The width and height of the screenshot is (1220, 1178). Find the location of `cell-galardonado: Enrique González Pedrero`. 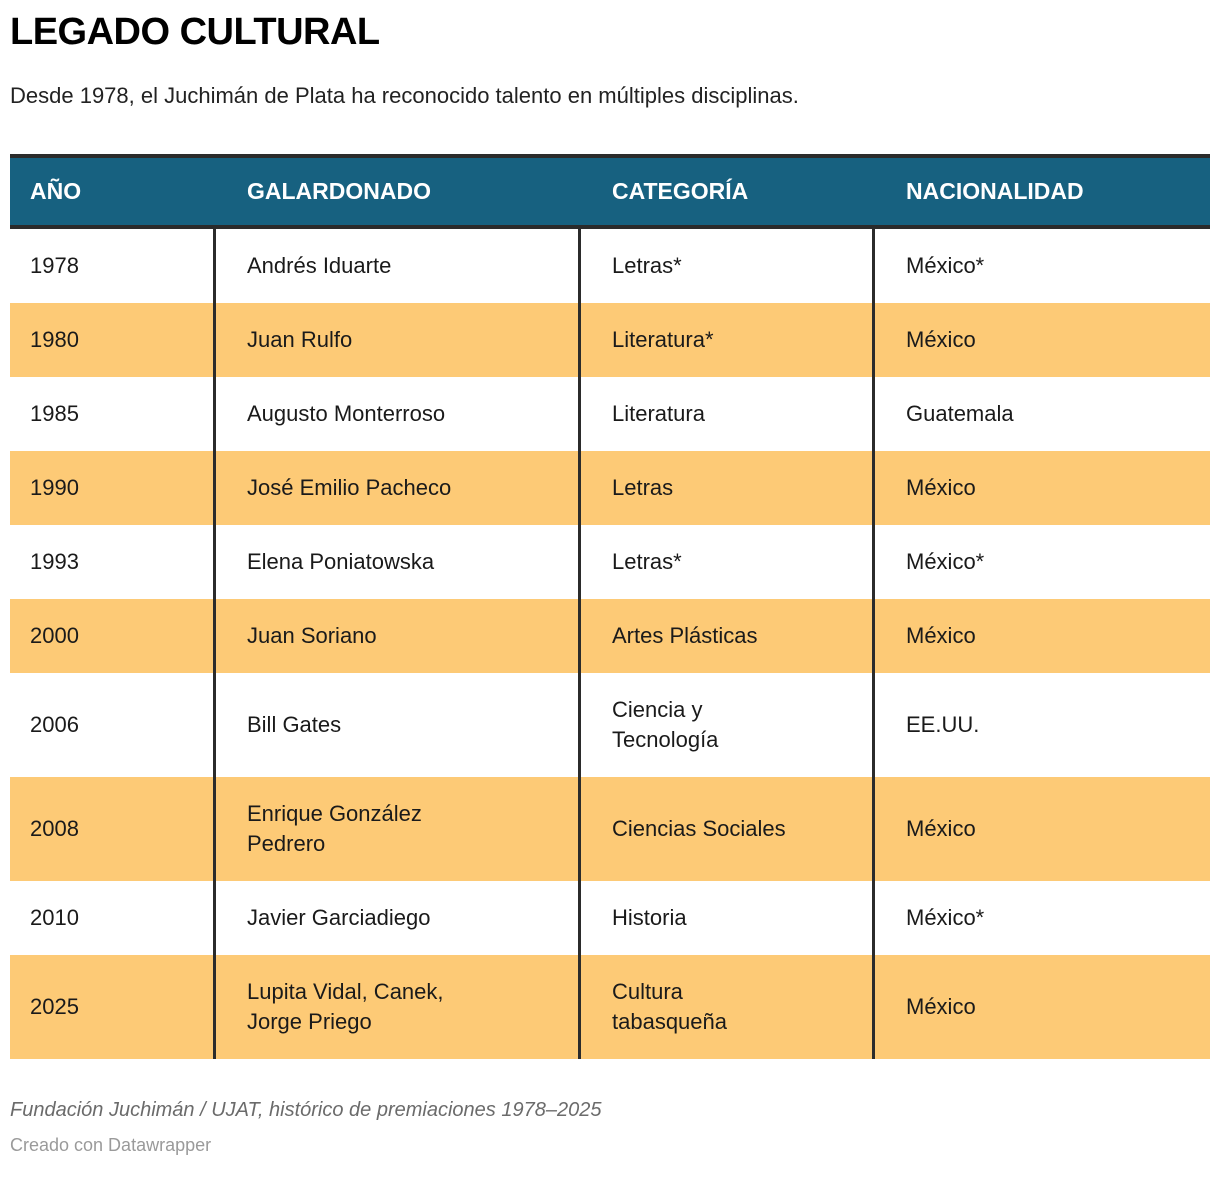

cell-galardonado: Enrique González Pedrero is located at coordinates (395, 828).